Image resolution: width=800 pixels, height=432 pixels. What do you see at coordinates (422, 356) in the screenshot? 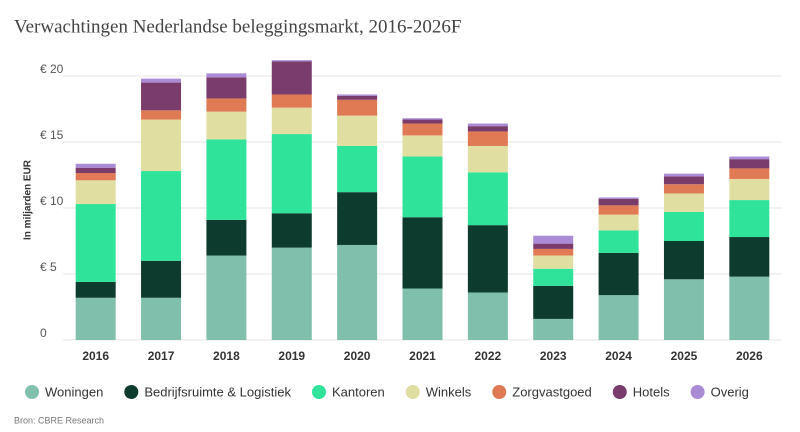
I see `x-tick-label: 2021` at bounding box center [422, 356].